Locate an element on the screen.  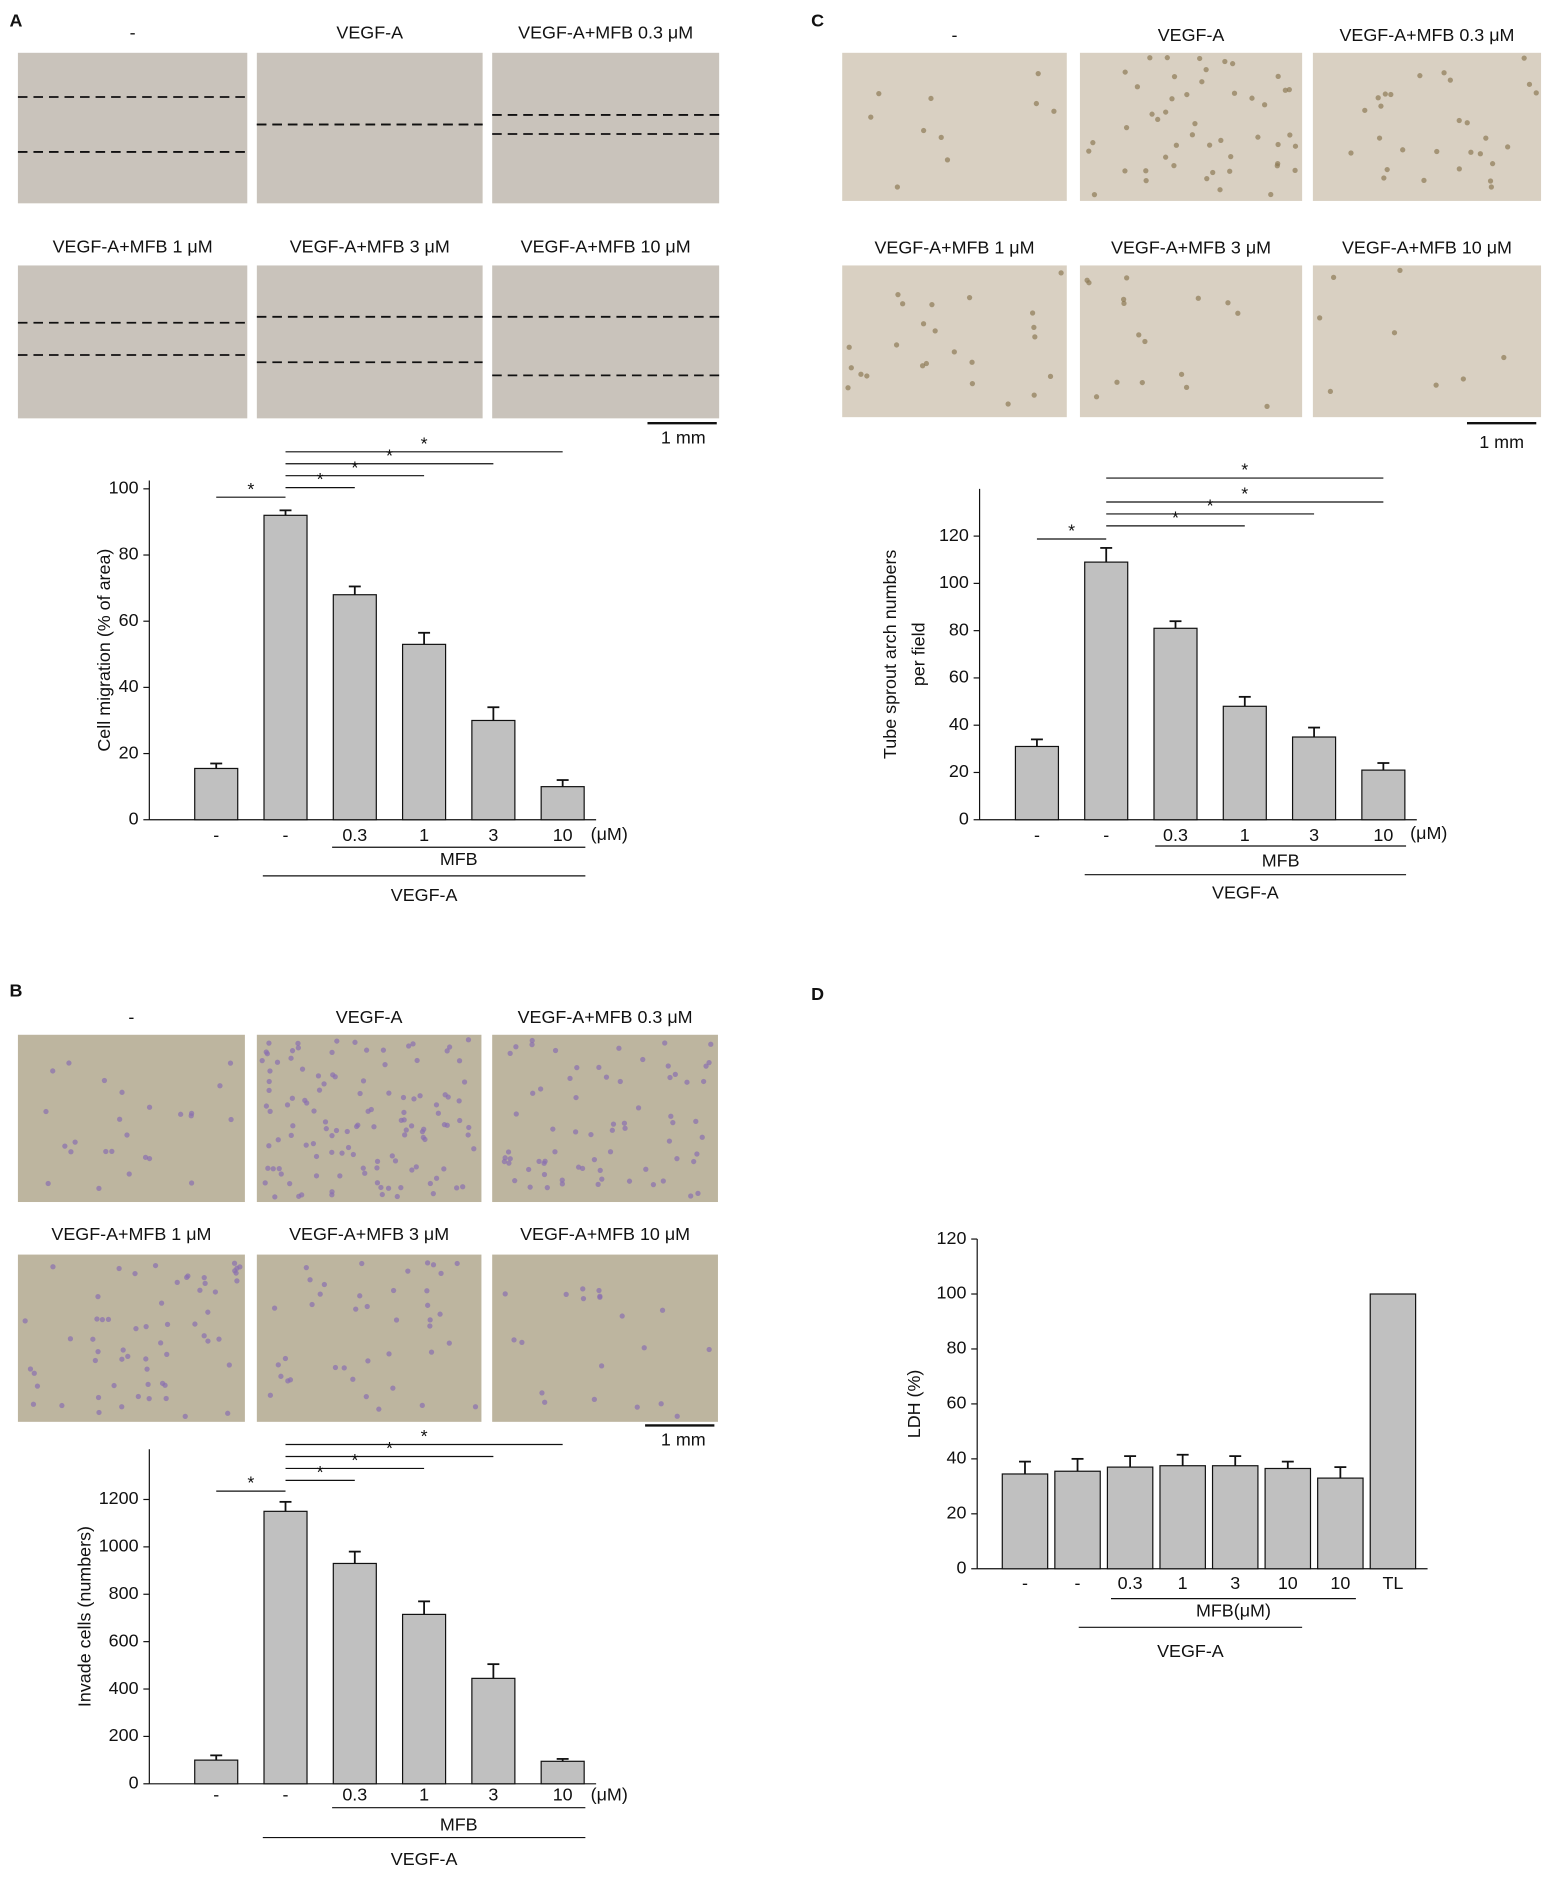
y-tick-label: 1200 is located at coordinates (119, 1498).